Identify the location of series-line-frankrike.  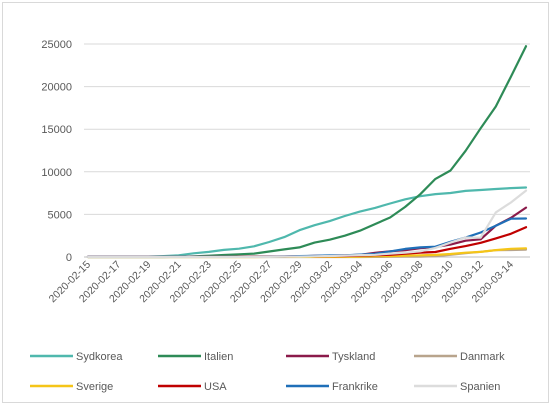
(307, 237).